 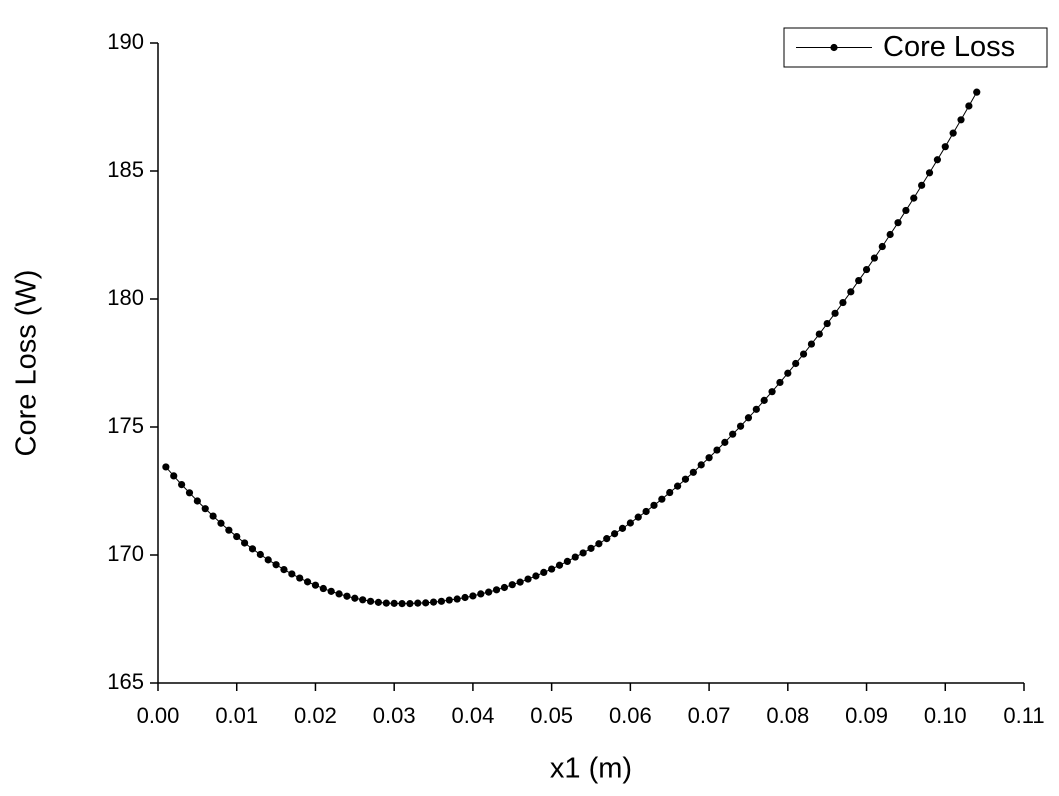 I want to click on y-tick-label: 190, so click(x=125, y=41).